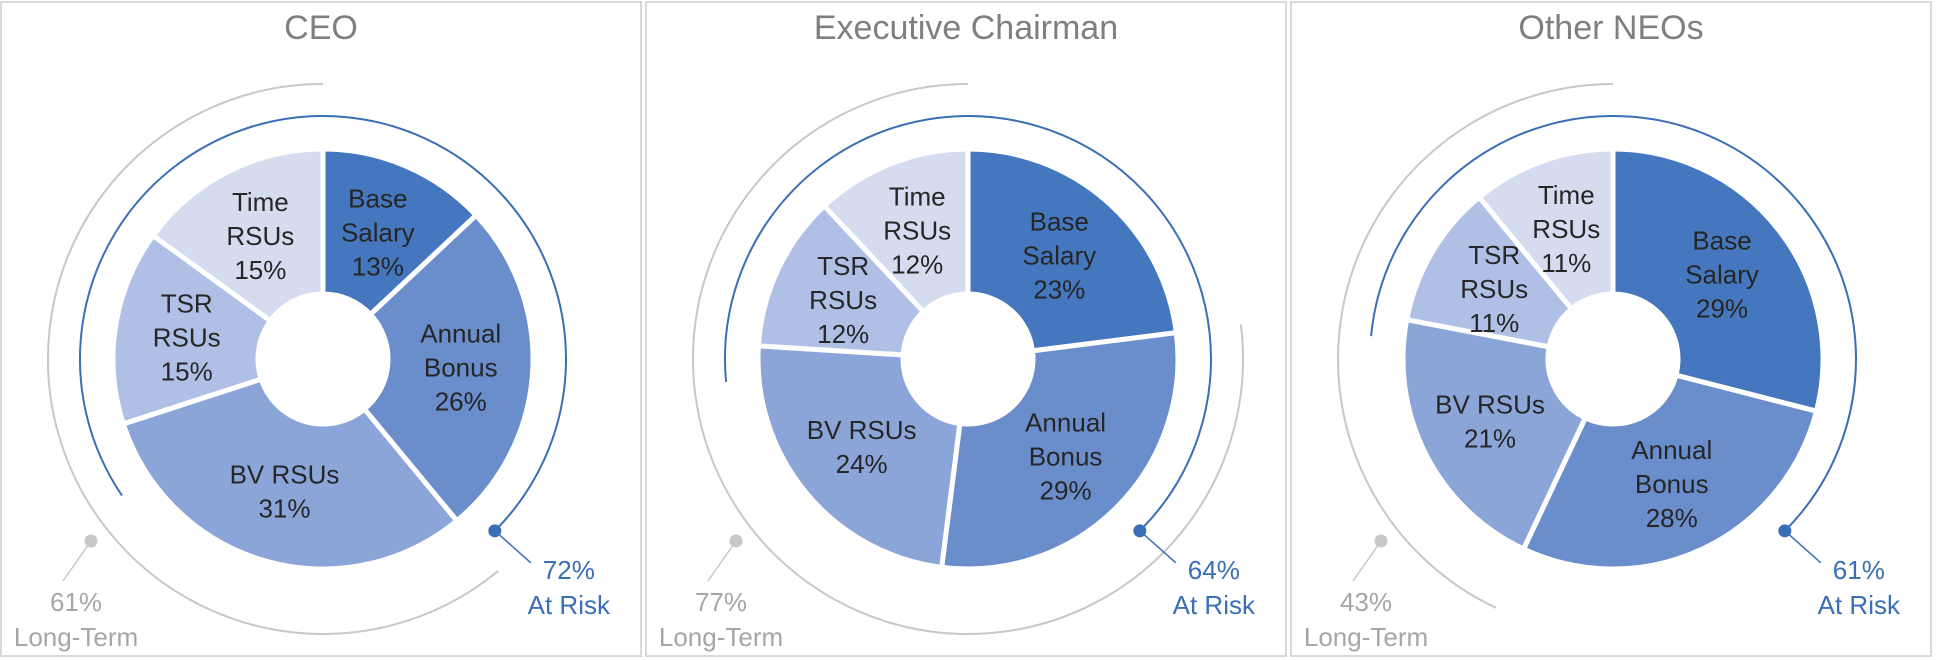 The image size is (1936, 660). Describe the element at coordinates (721, 619) in the screenshot. I see `long-term-label: 77% Long-Term` at that location.